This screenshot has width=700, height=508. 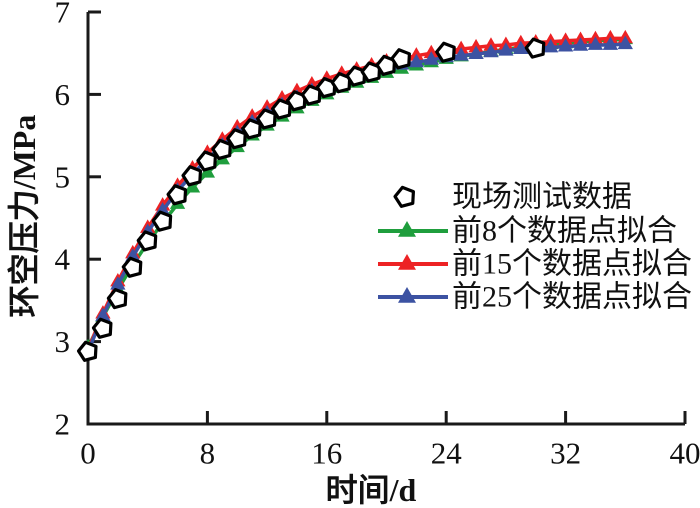 What do you see at coordinates (63, 341) in the screenshot?
I see `y-tick-label: 3` at bounding box center [63, 341].